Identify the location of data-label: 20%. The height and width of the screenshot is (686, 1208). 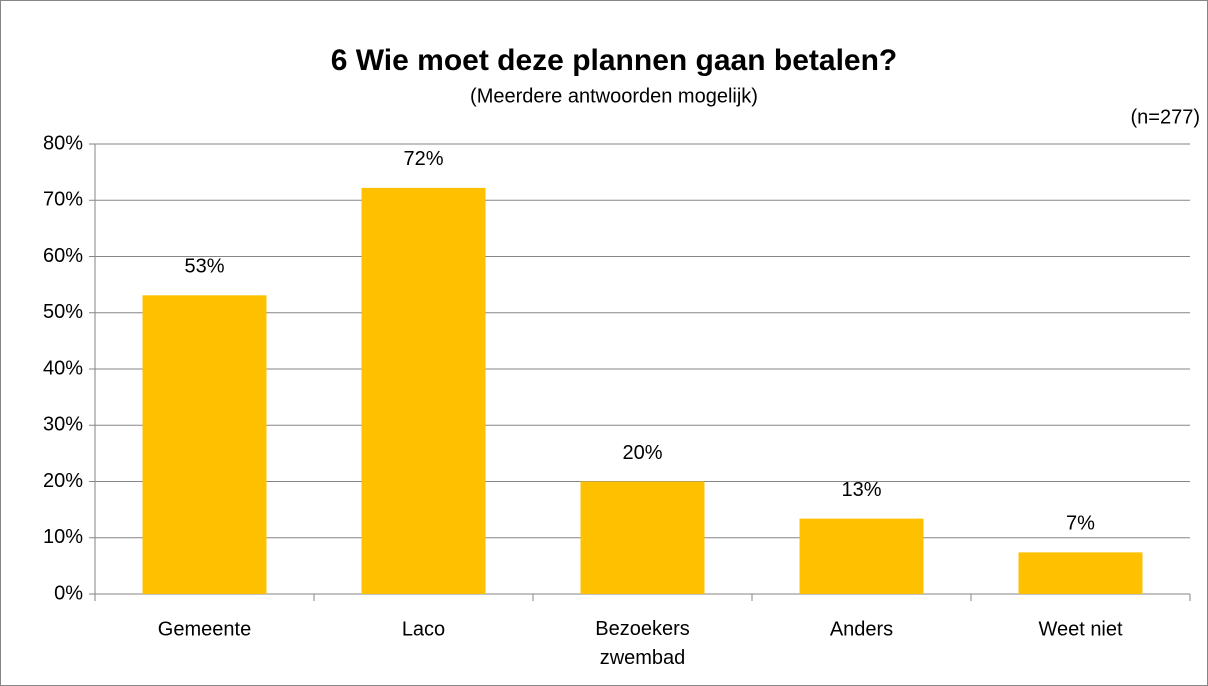
(642, 453).